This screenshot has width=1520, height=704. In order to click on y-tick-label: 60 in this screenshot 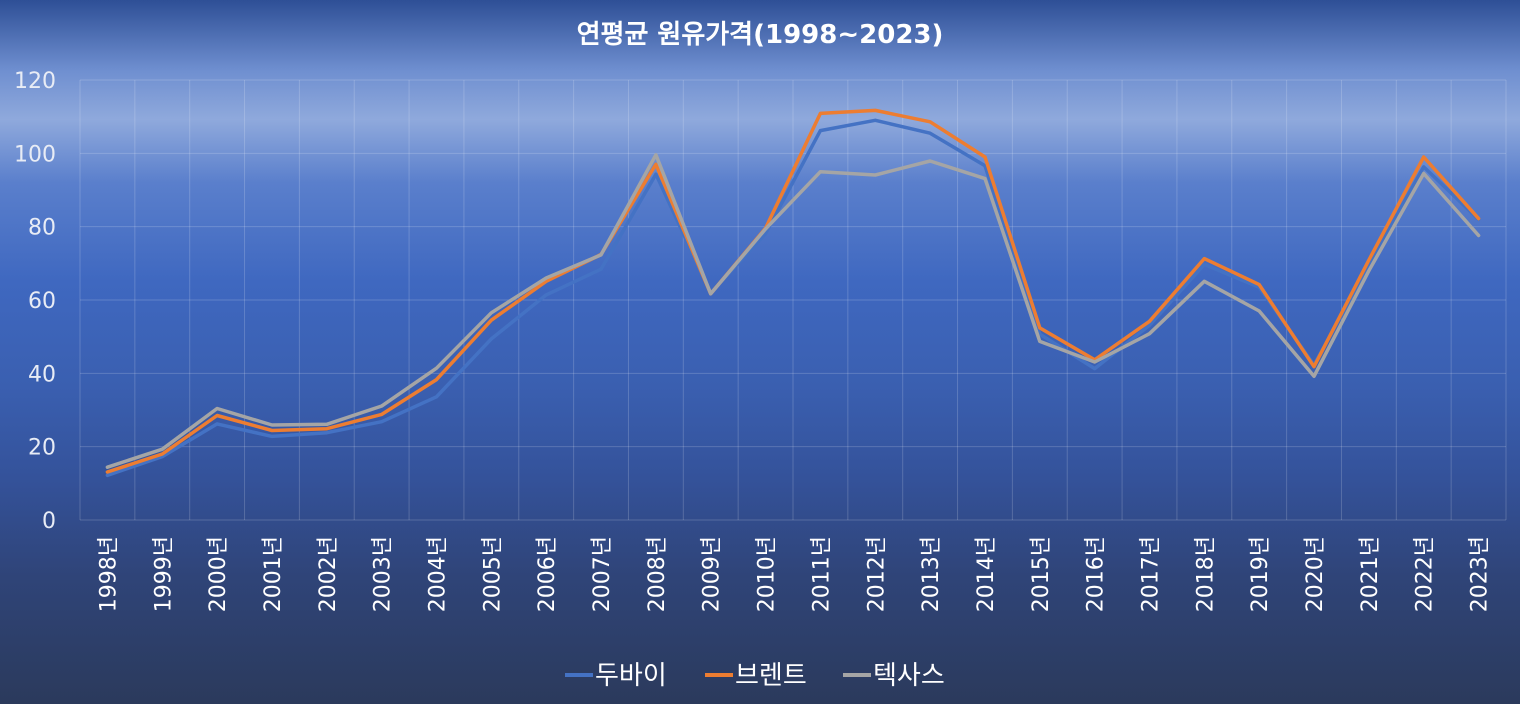, I will do `click(42, 301)`.